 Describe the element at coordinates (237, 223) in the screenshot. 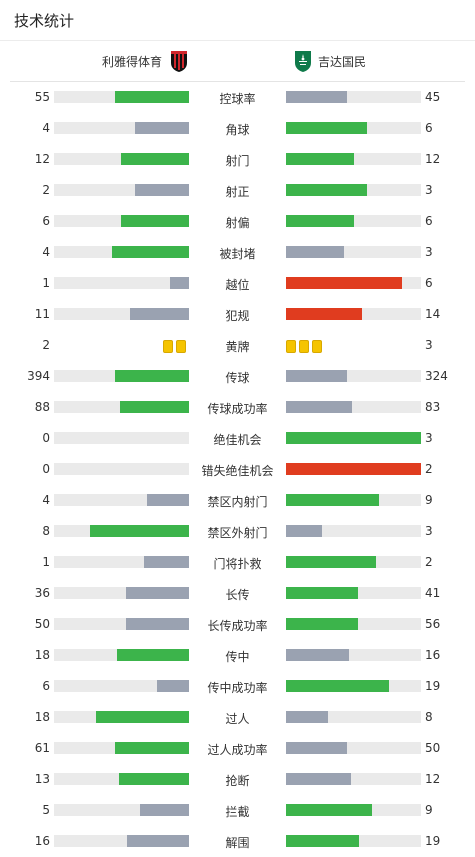

I see `stat-label: 射偏` at that location.